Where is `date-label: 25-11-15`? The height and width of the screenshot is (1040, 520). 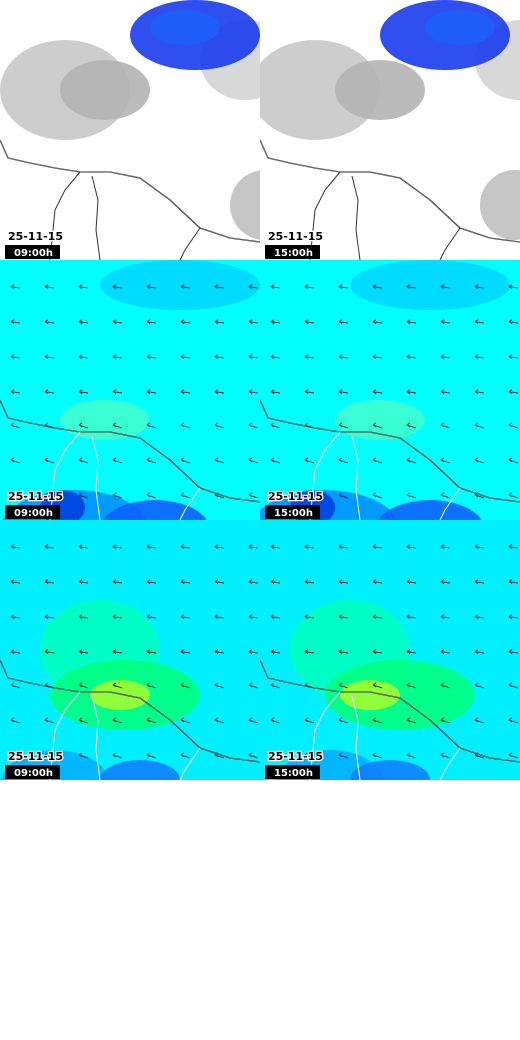
date-label: 25-11-15 is located at coordinates (35, 496).